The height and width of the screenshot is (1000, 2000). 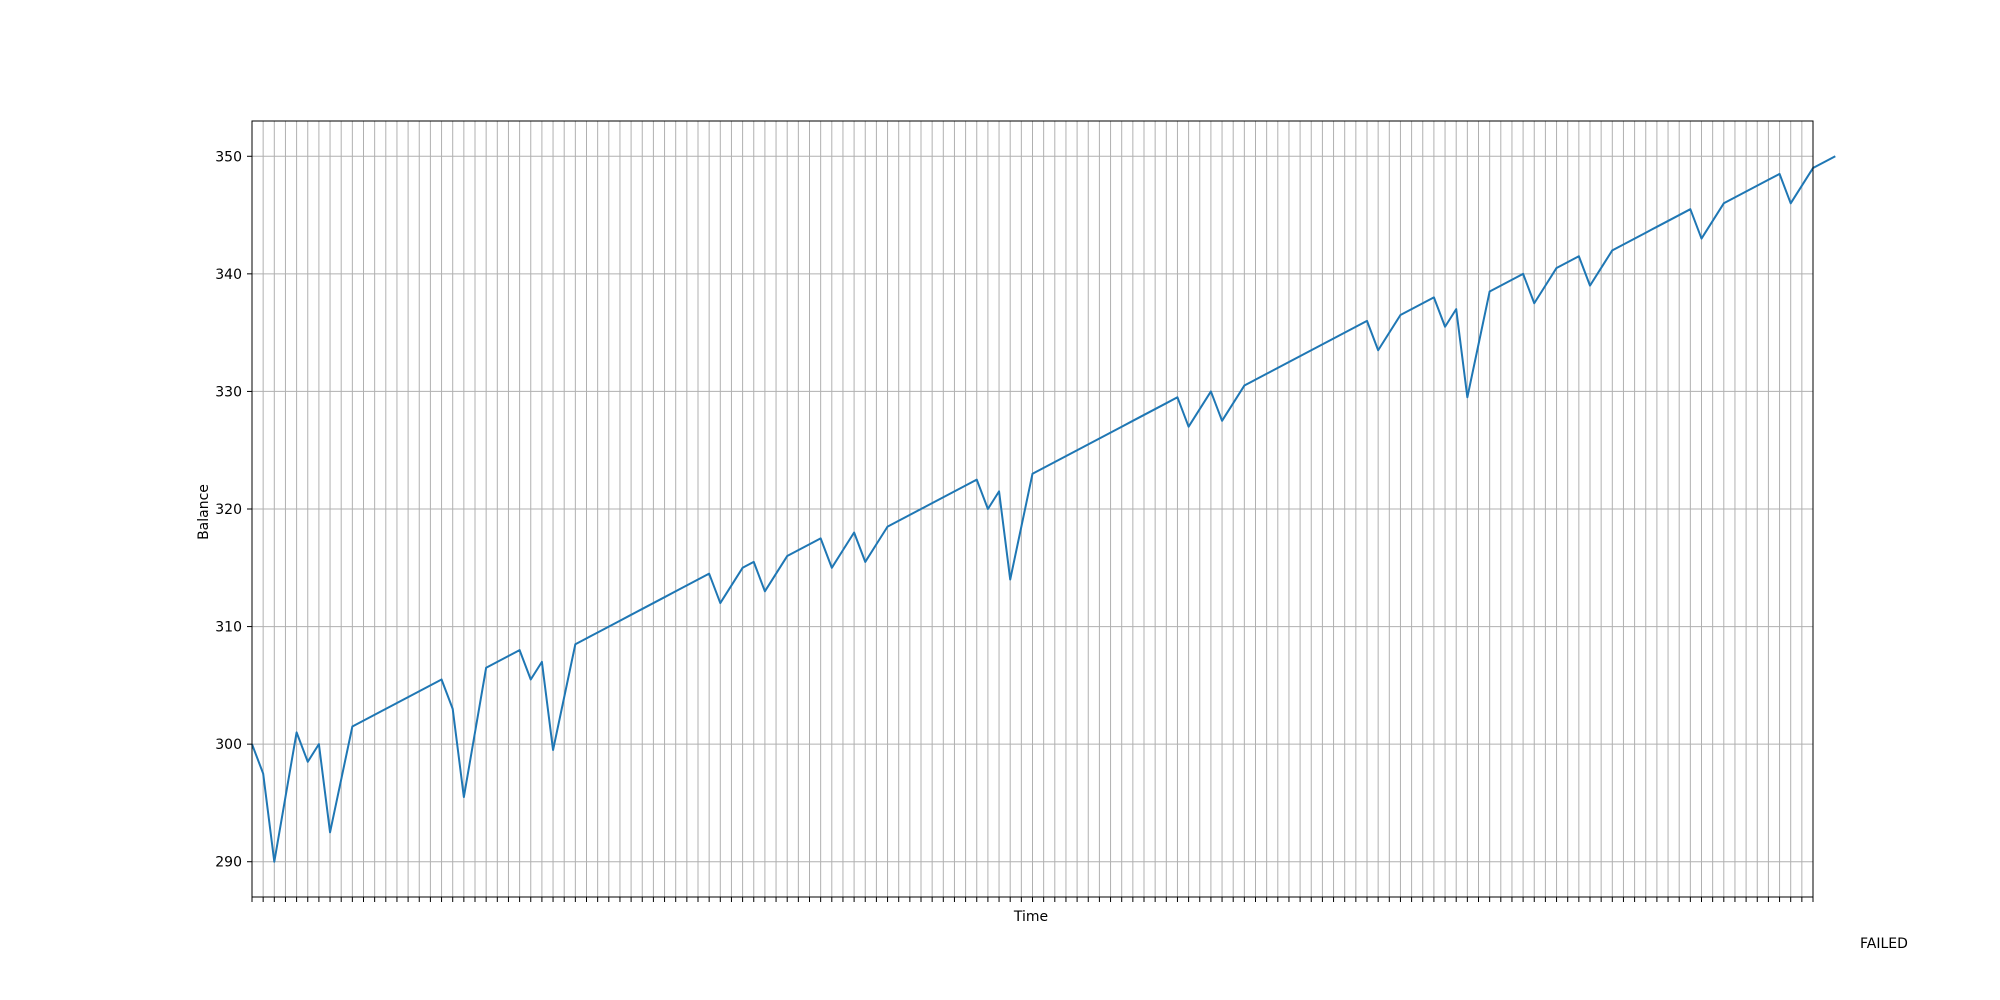 What do you see at coordinates (1884, 944) in the screenshot?
I see `status-text: FAILED` at bounding box center [1884, 944].